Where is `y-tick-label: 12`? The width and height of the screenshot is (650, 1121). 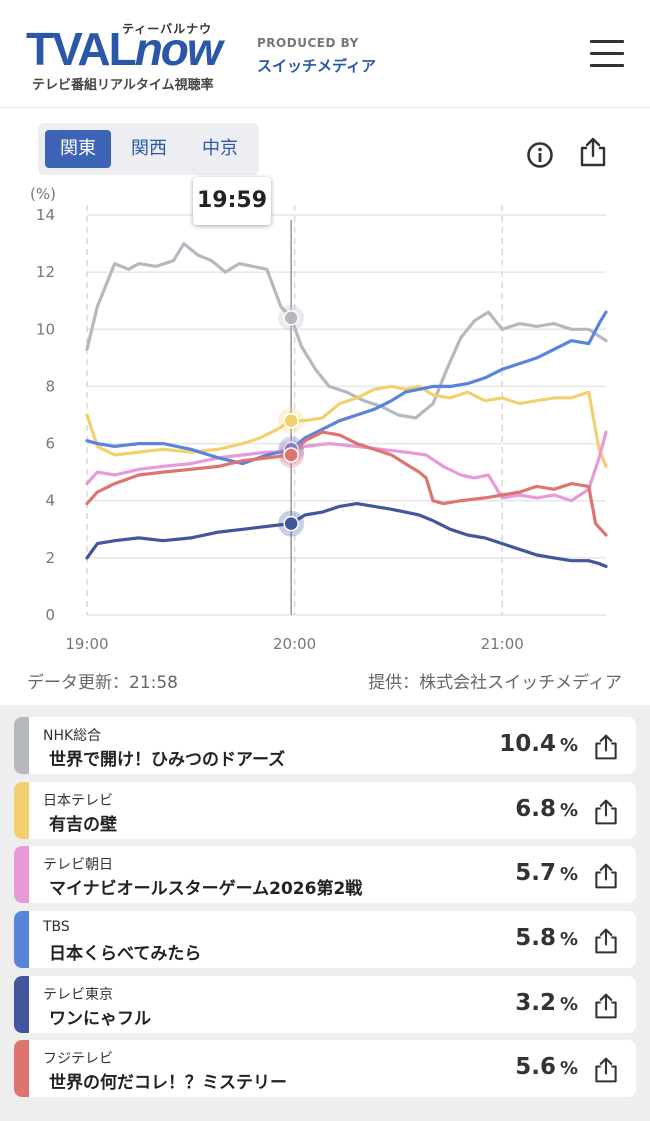
y-tick-label: 12 is located at coordinates (45, 272).